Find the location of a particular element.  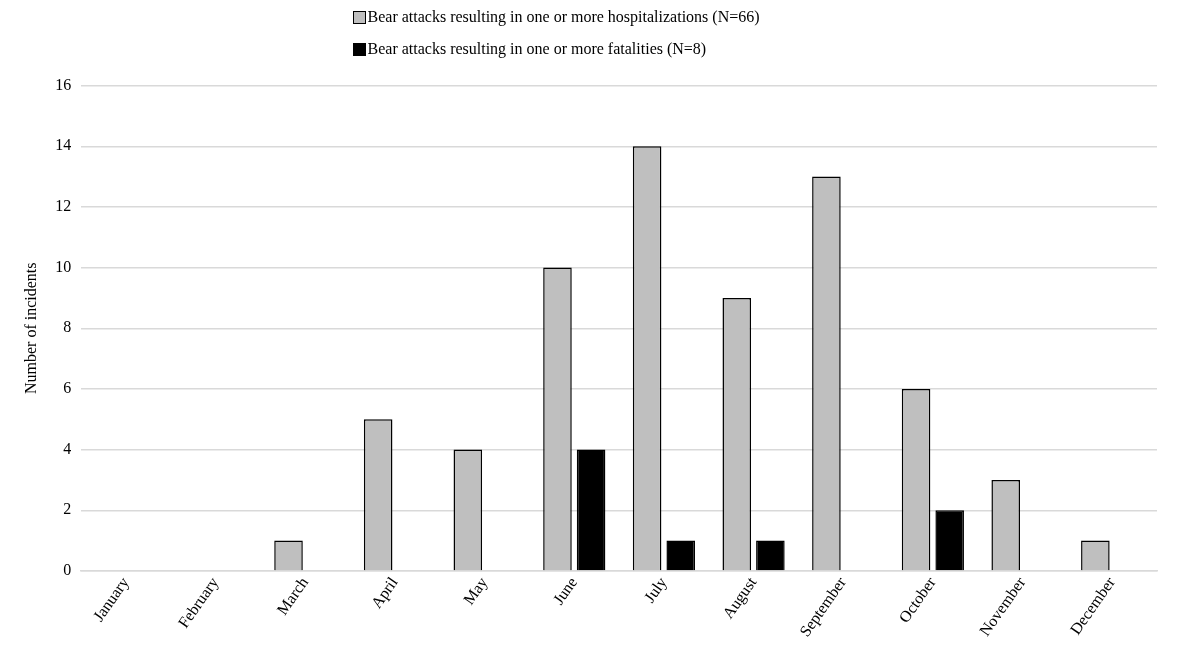

y-tick-label: 4 is located at coordinates (67, 448).